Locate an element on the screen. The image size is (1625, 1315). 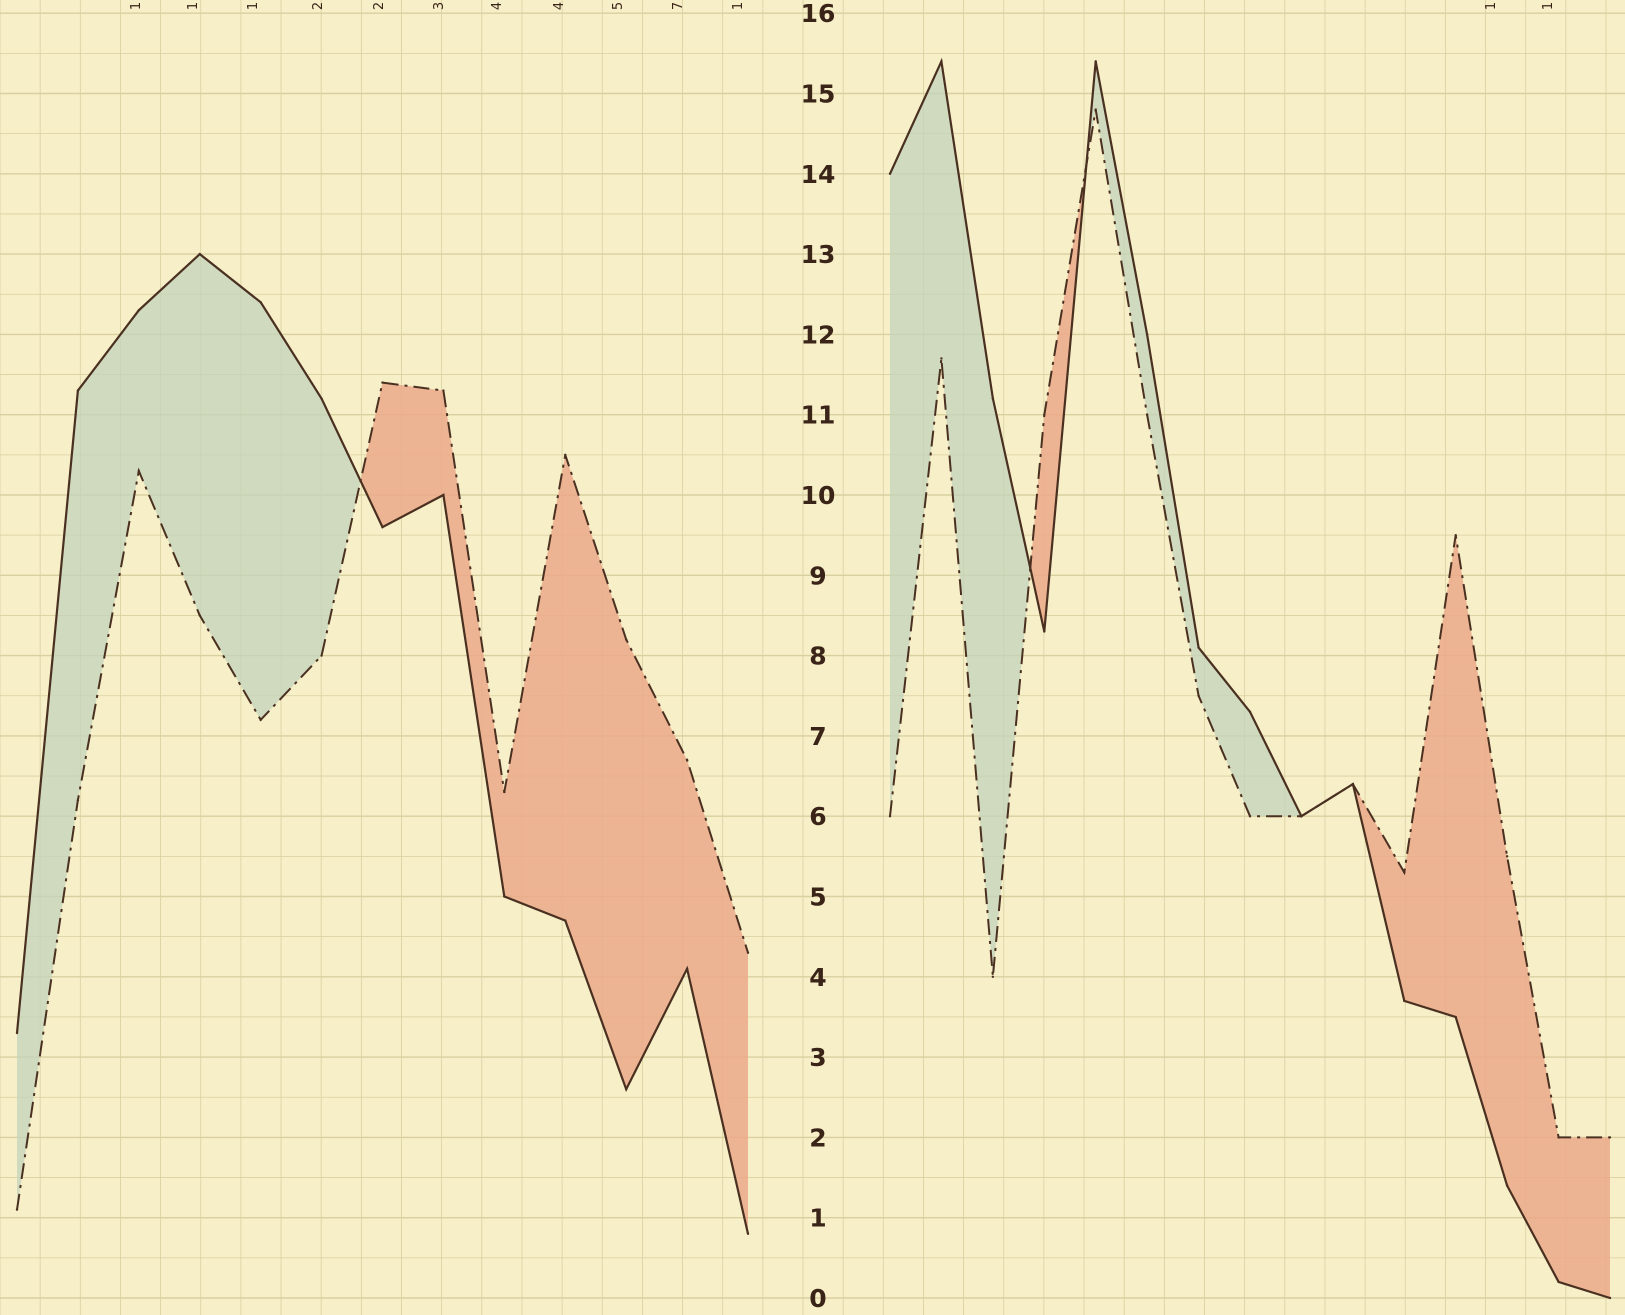
y-tick-label: 13 is located at coordinates (818, 254).